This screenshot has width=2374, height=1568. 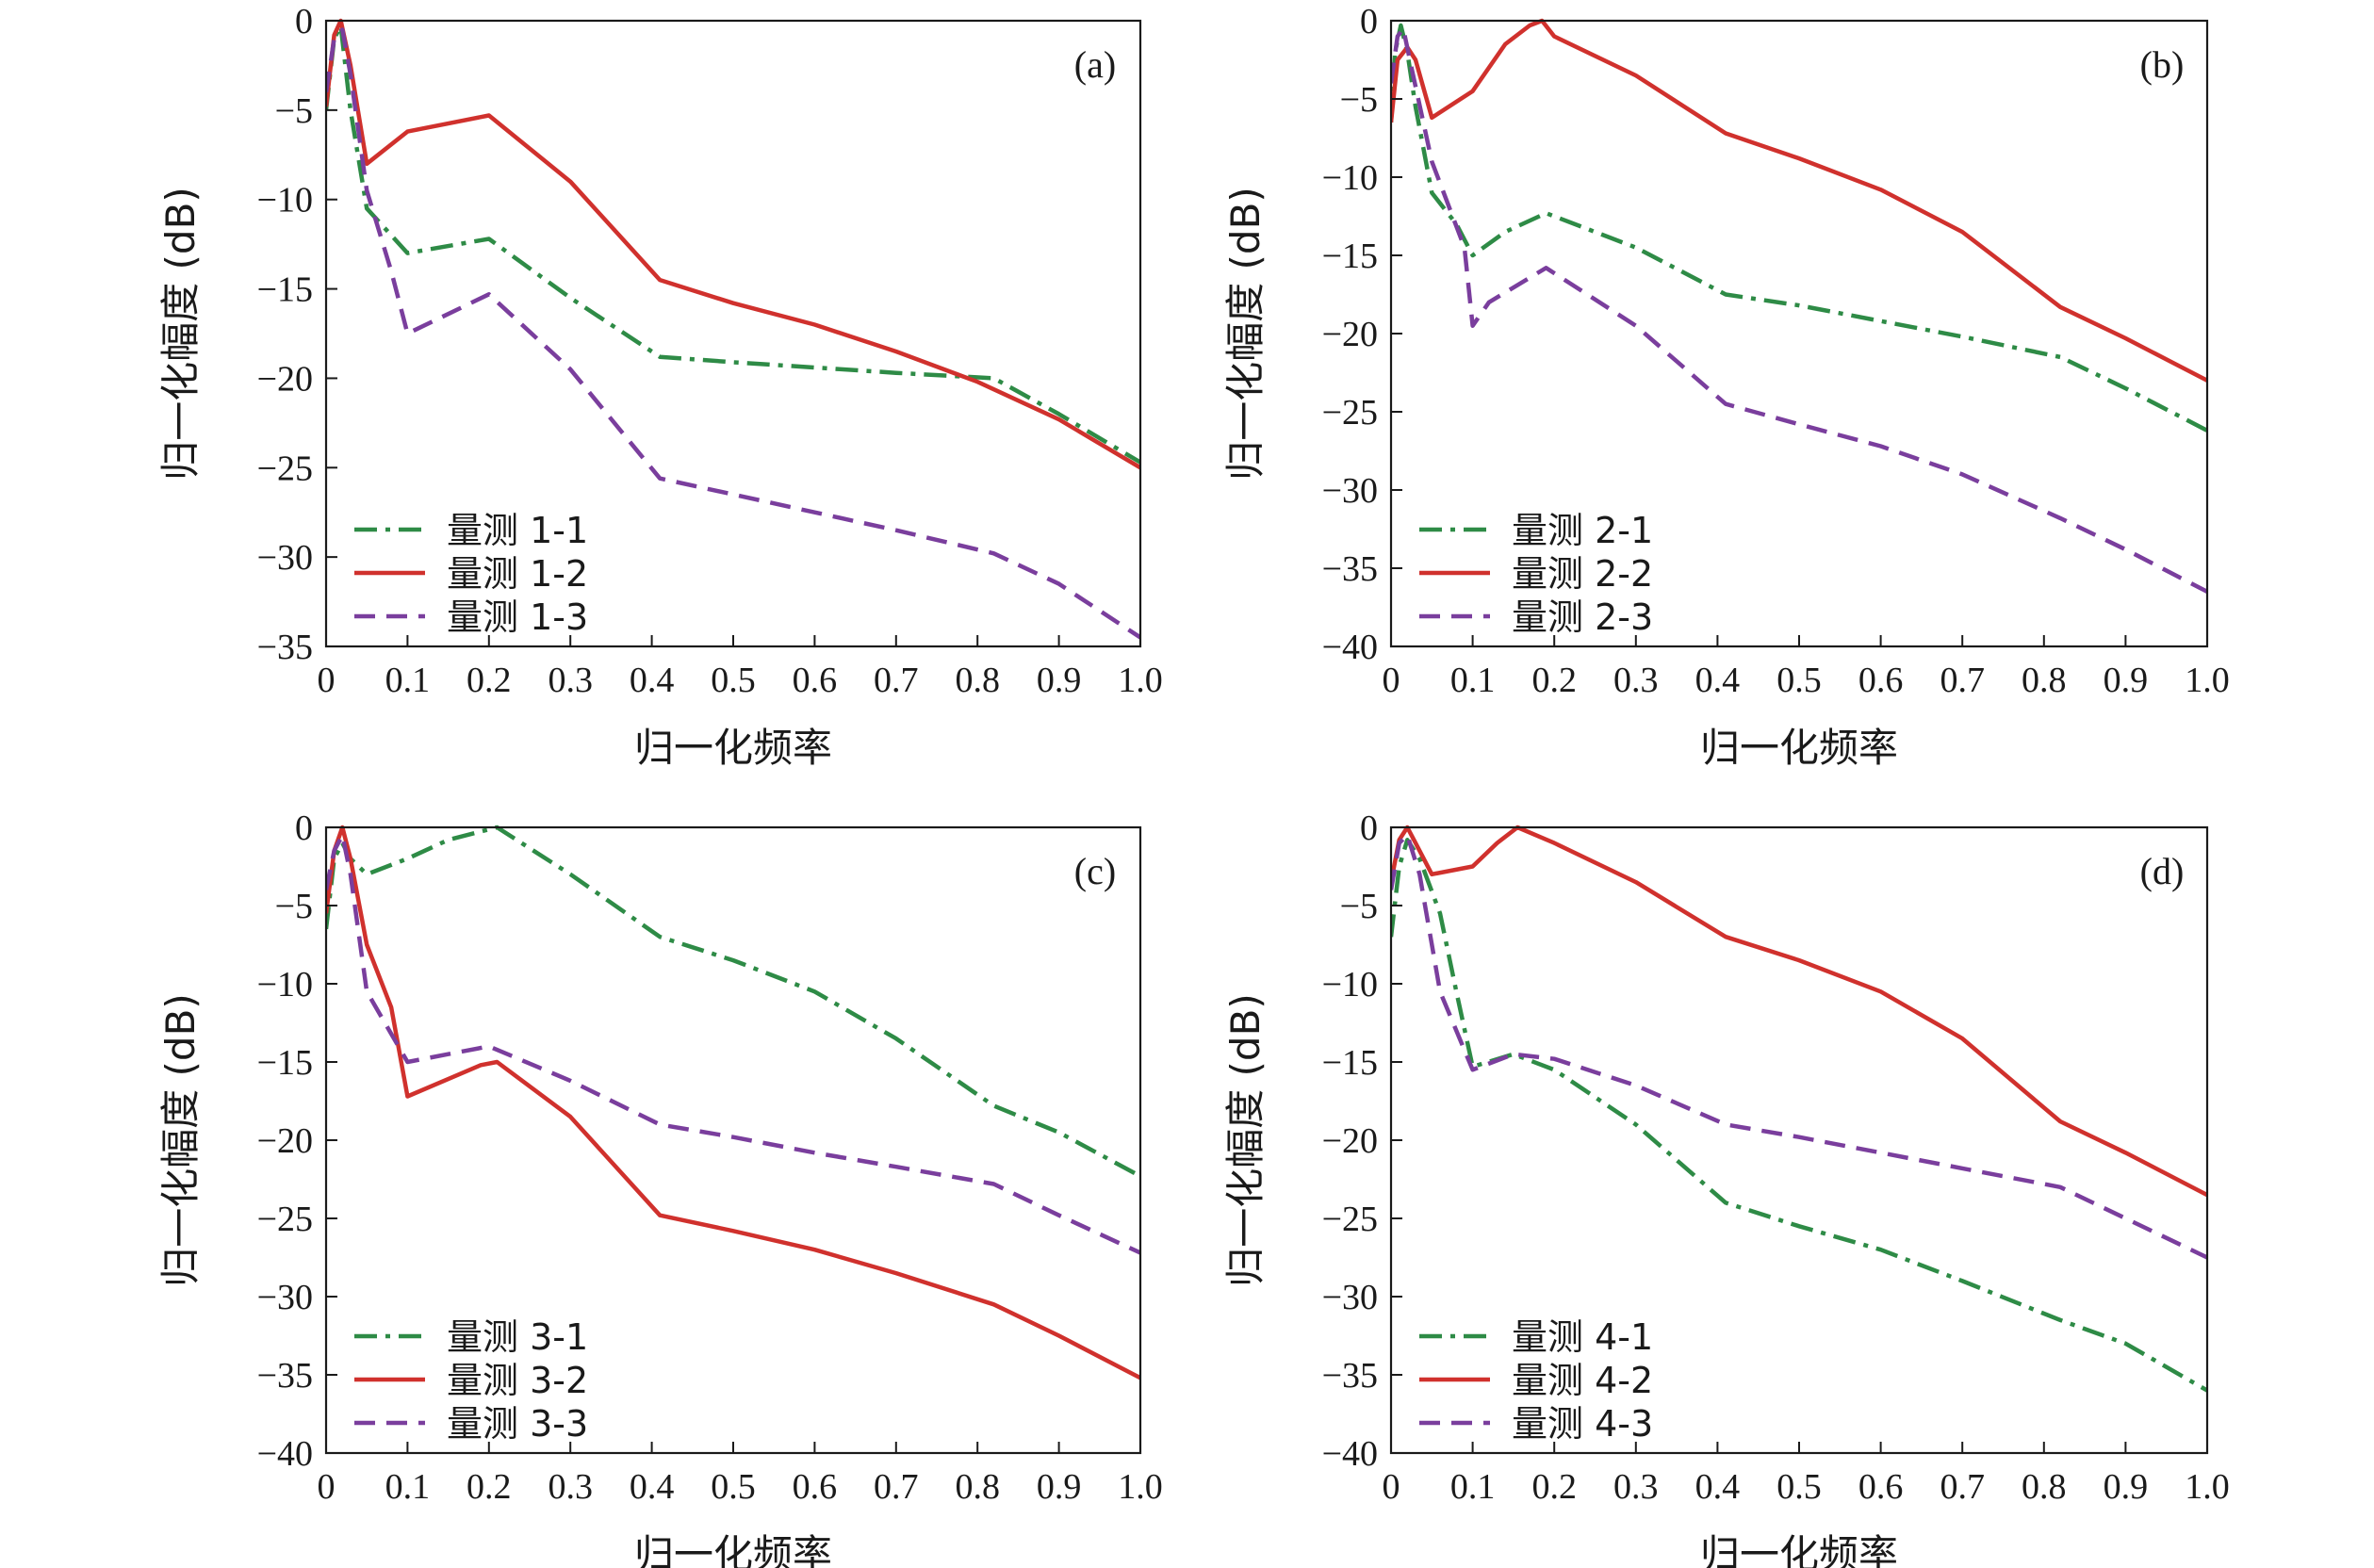 What do you see at coordinates (1582, 1424) in the screenshot?
I see `legend-label: 量测 4-3` at bounding box center [1582, 1424].